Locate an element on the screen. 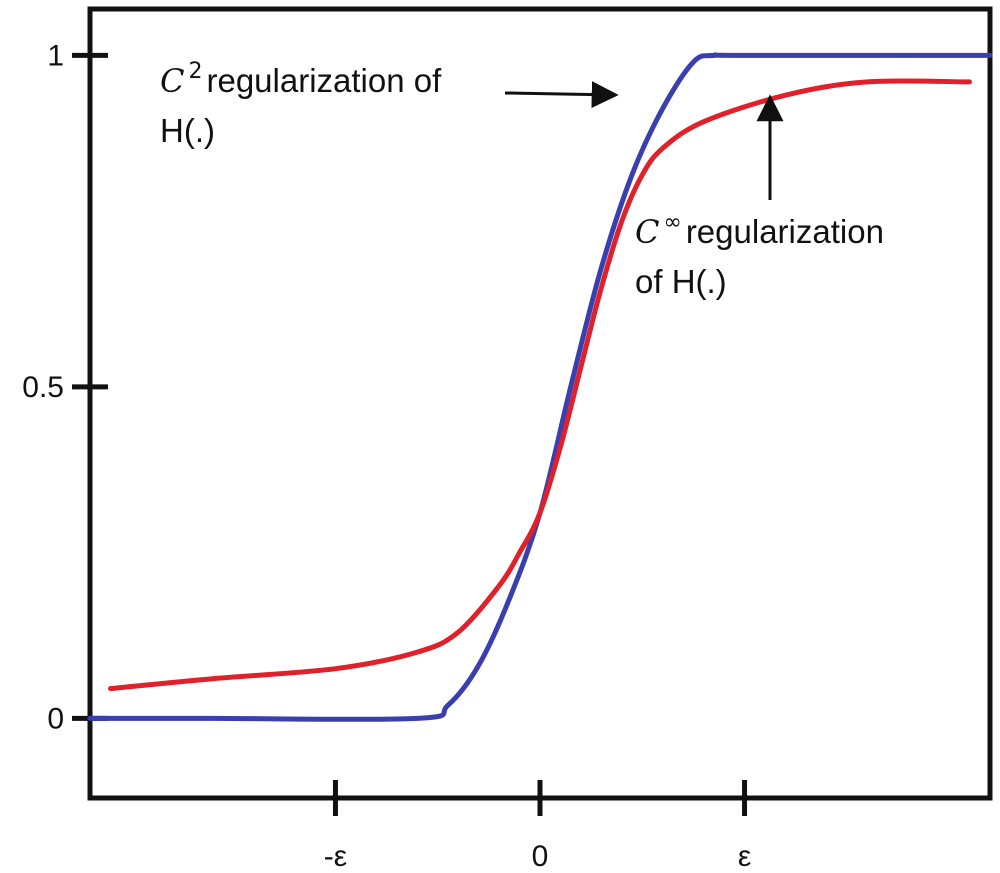 This screenshot has width=1000, height=873. y-tick-label-2: 1 is located at coordinates (55, 55).